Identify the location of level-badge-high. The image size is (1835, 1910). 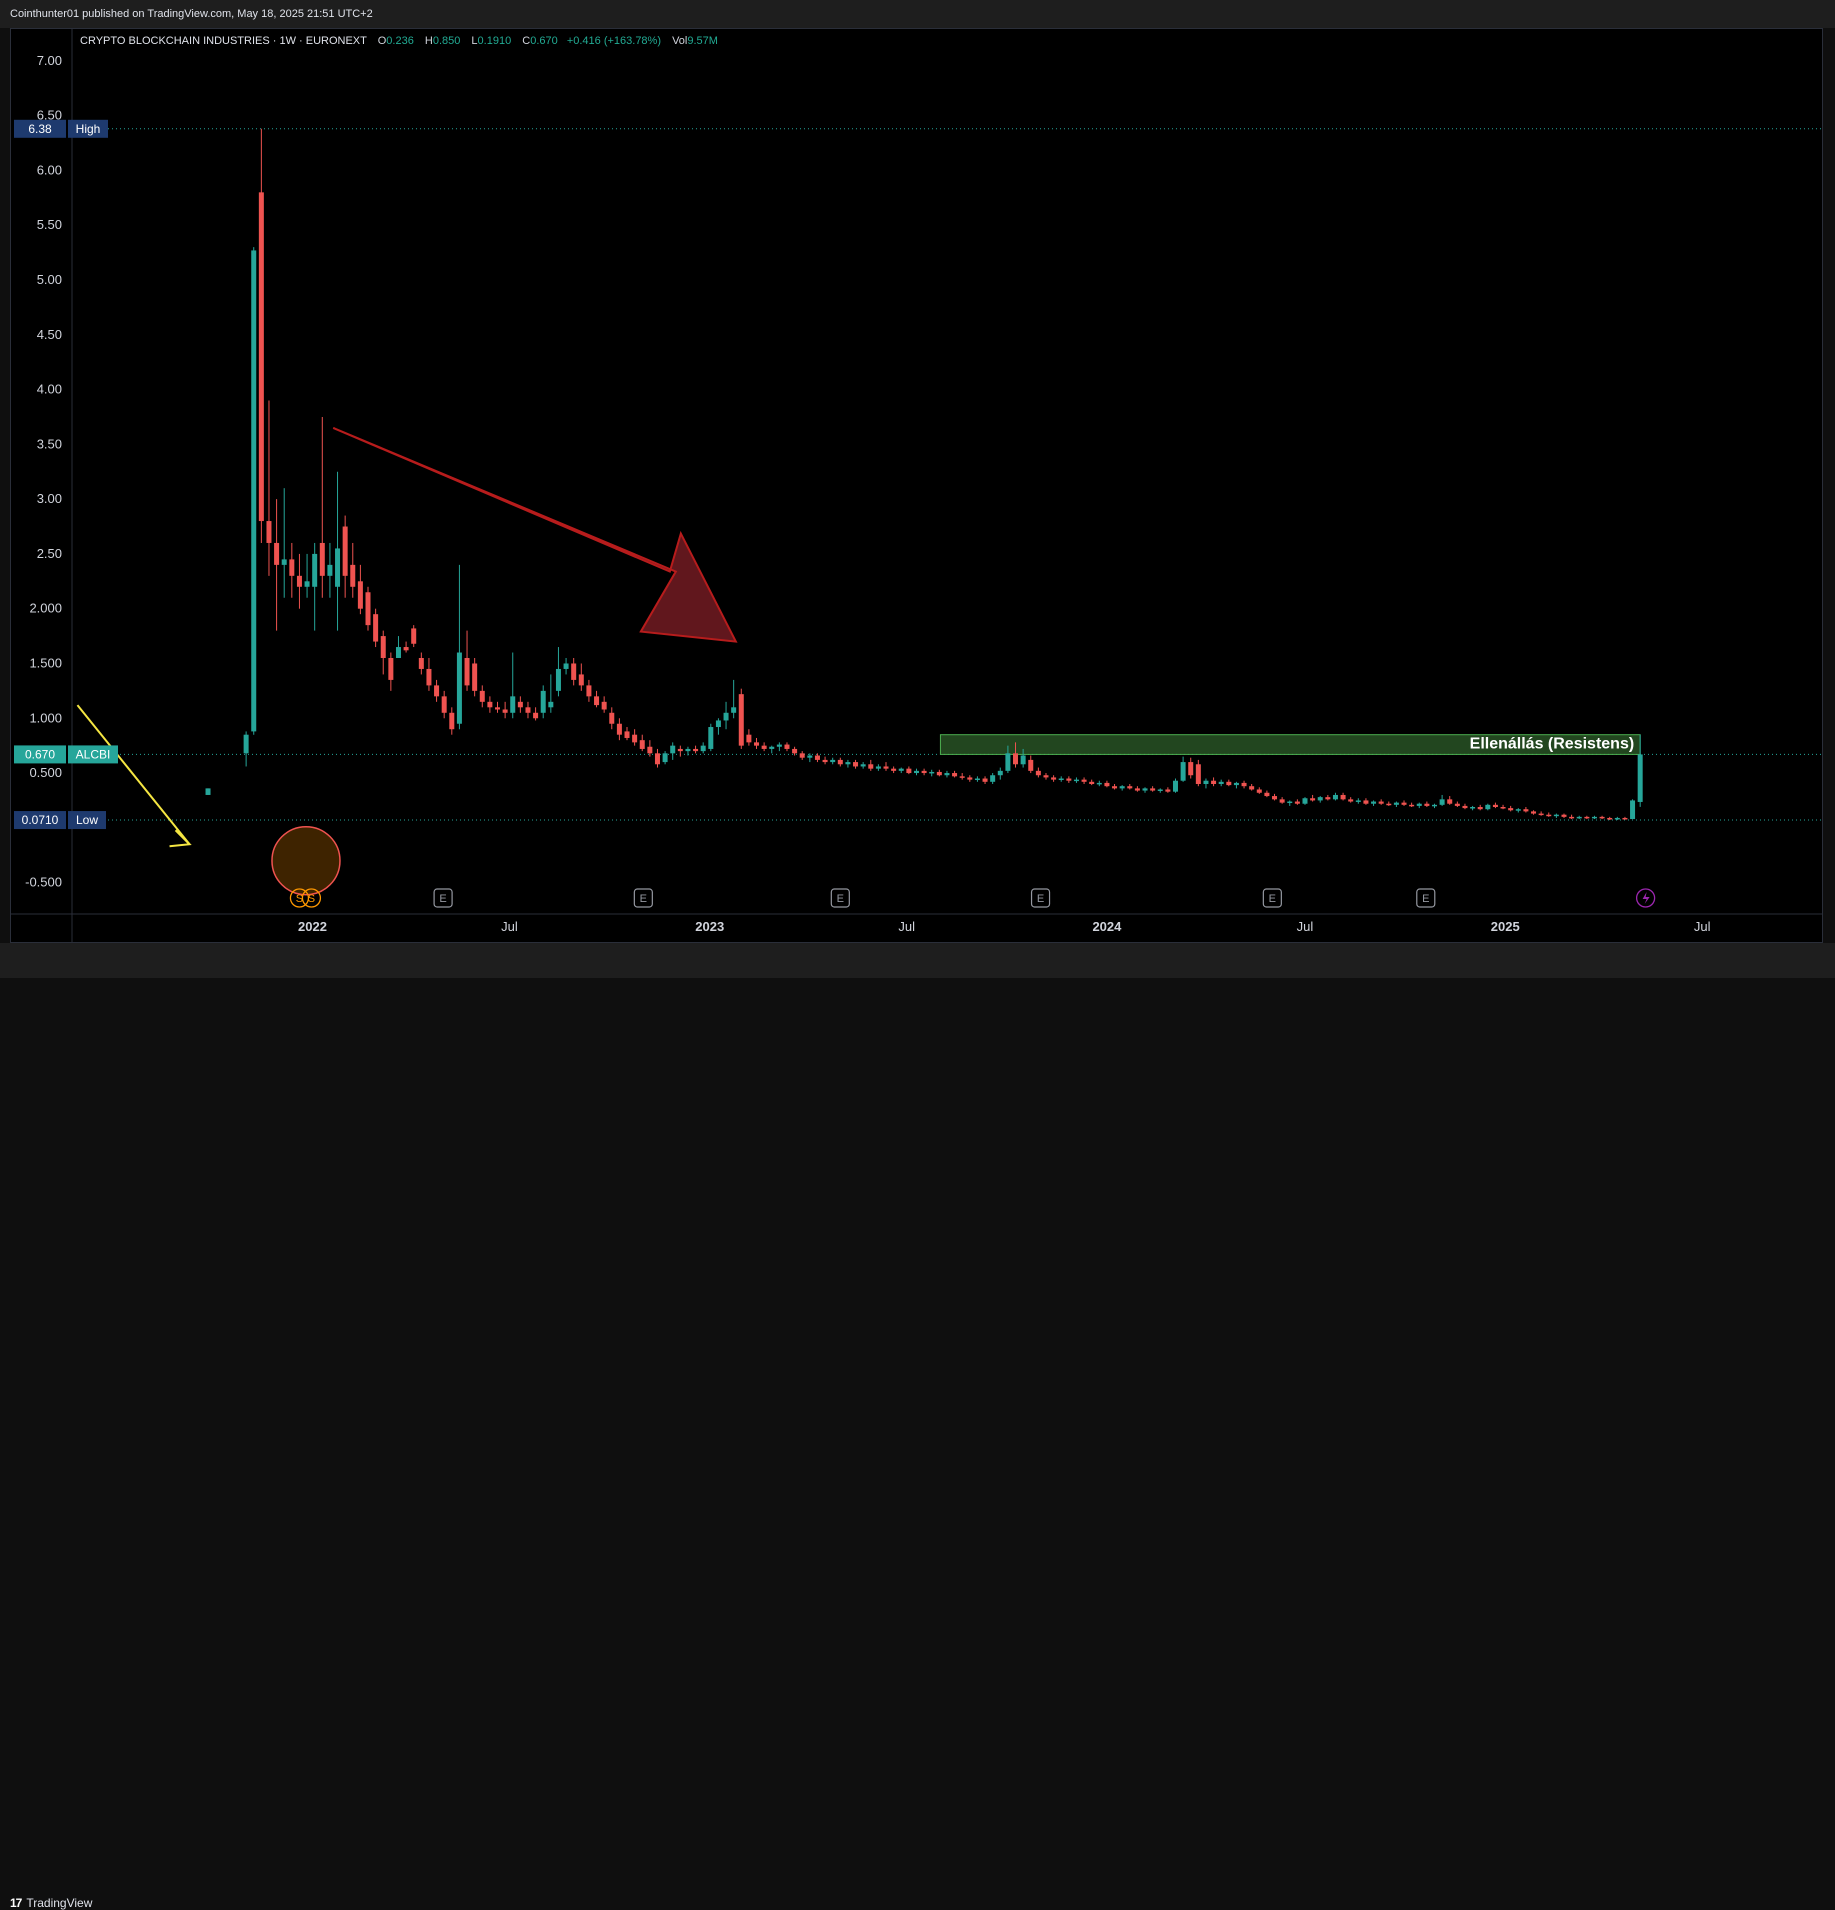
(40, 128).